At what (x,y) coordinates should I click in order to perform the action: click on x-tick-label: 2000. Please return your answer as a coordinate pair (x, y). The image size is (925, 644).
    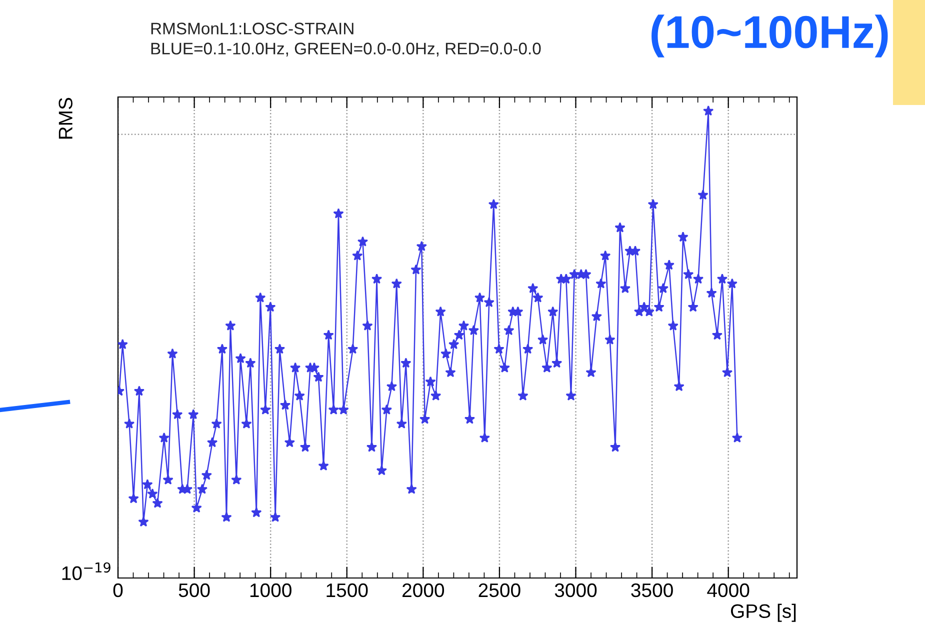
    Looking at the image, I should click on (423, 590).